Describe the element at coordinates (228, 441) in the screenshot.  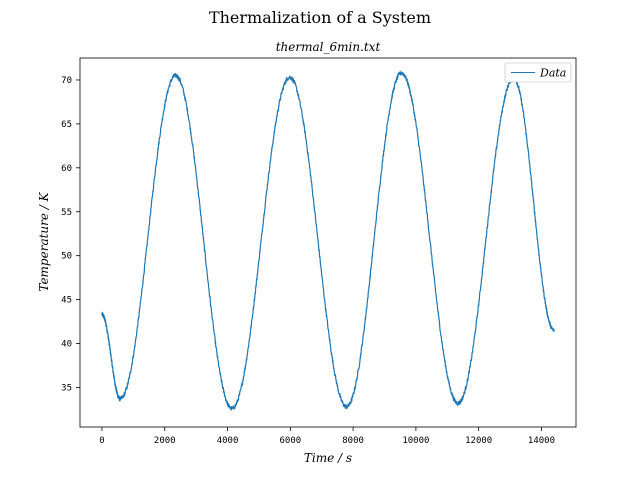
I see `x-tick-label: 4000` at that location.